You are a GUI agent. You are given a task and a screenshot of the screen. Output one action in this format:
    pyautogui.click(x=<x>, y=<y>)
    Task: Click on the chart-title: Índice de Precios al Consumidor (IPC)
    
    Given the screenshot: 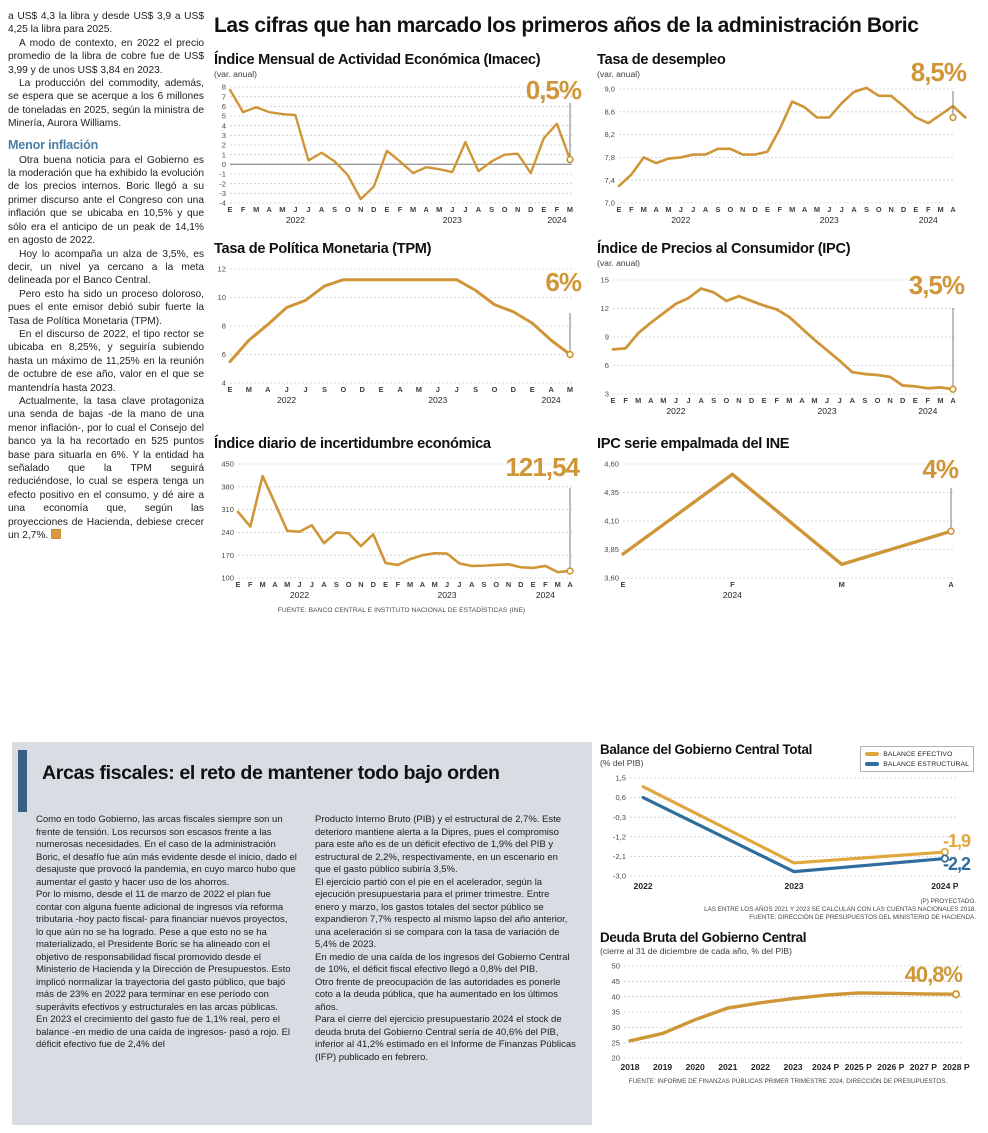 What is the action you would take?
    pyautogui.click(x=724, y=249)
    